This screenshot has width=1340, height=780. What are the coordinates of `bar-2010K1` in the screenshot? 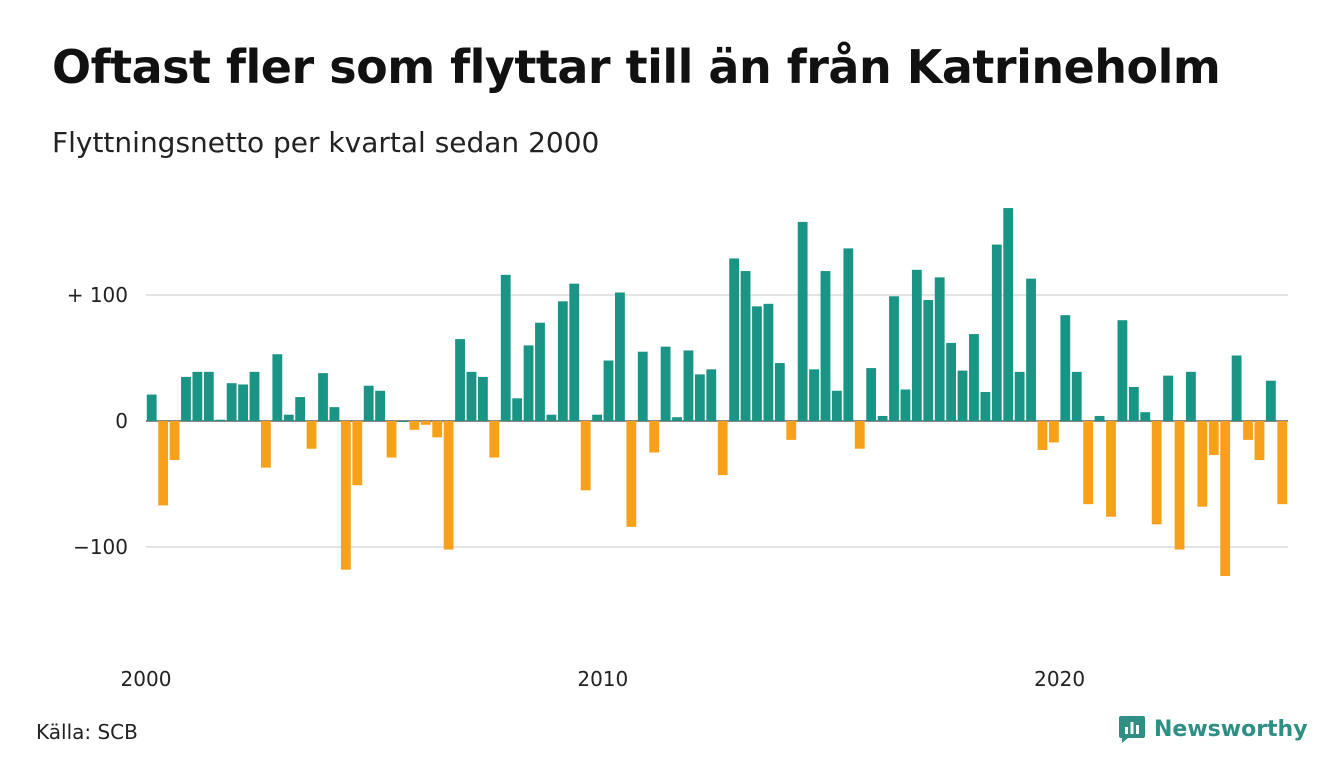 It's located at (608, 390).